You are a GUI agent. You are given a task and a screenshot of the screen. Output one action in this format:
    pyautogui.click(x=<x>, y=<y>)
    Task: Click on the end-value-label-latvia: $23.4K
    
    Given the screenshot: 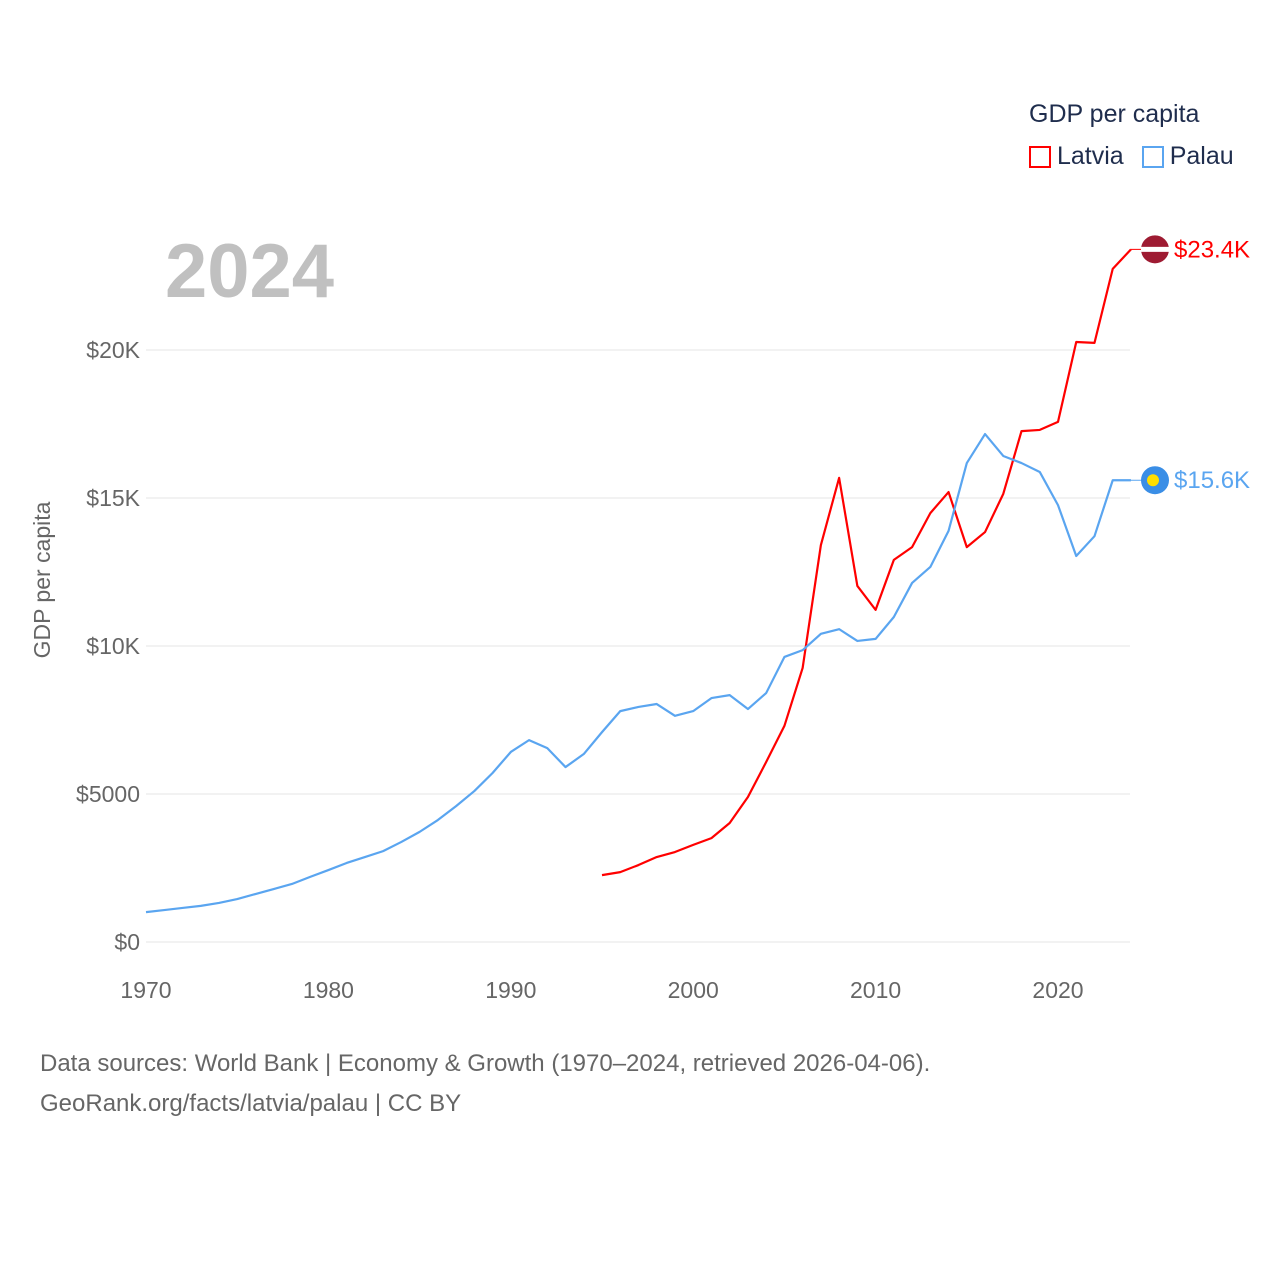 What is the action you would take?
    pyautogui.click(x=1212, y=249)
    